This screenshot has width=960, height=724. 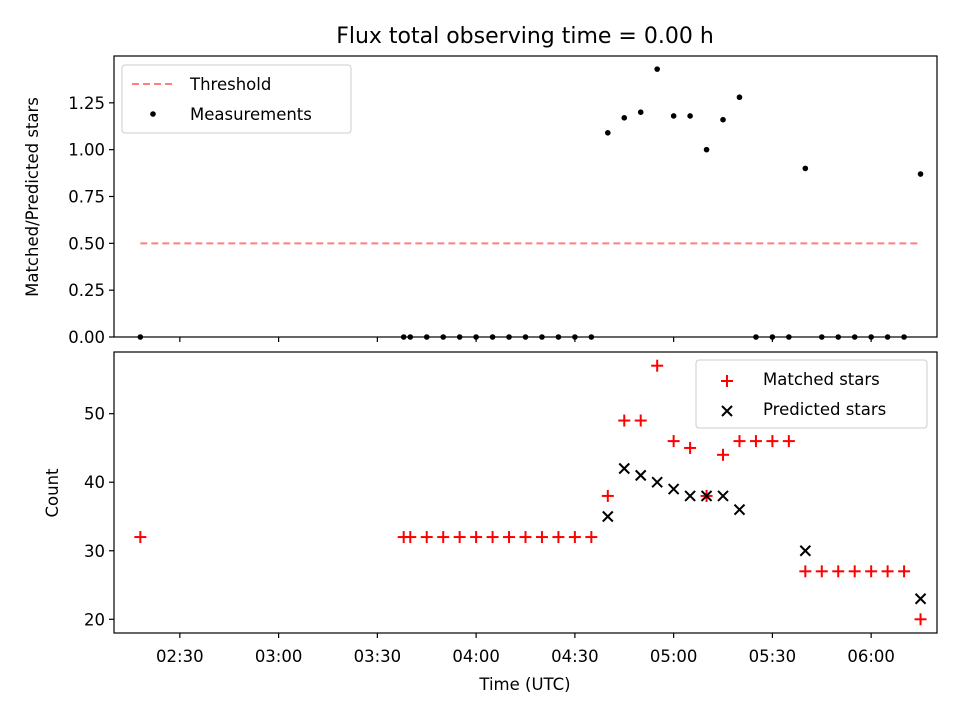 I want to click on top-y-tick-label-4: 1.00, so click(x=86, y=150).